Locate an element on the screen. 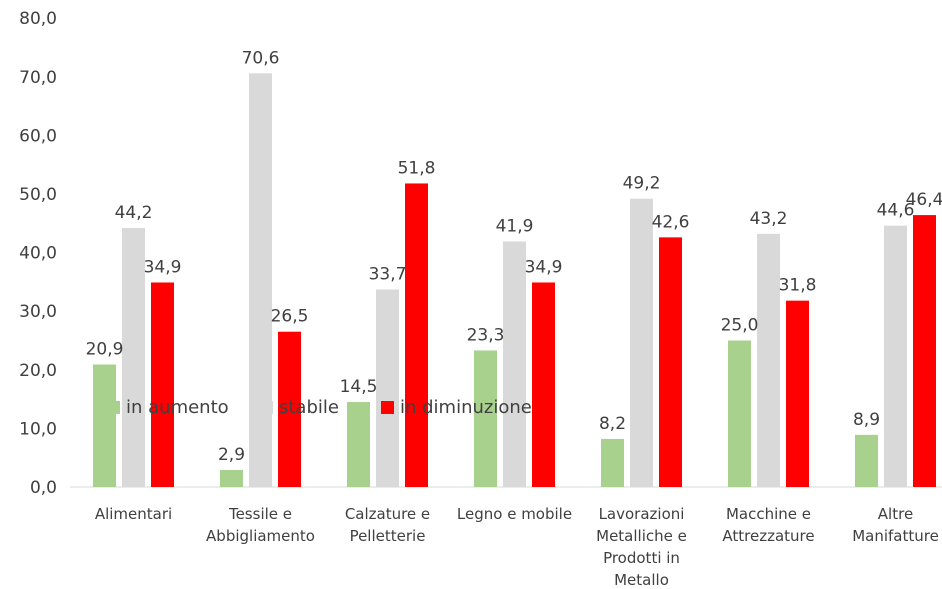  category-label: Legno e mobile is located at coordinates (514, 514).